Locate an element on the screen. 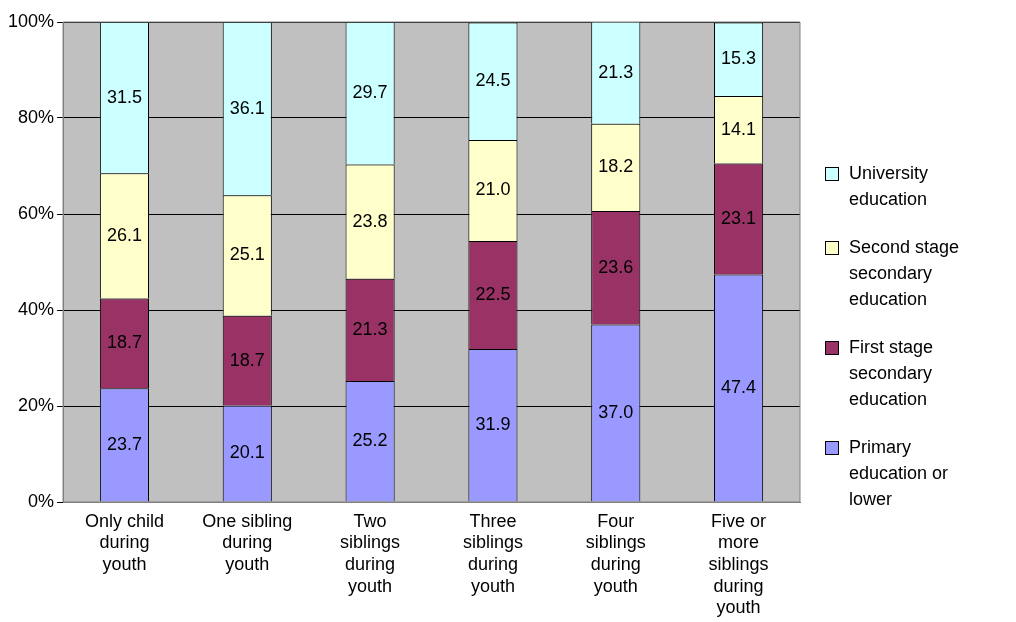 Image resolution: width=1016 pixels, height=622 pixels. data-label: 36.1 is located at coordinates (247, 107).